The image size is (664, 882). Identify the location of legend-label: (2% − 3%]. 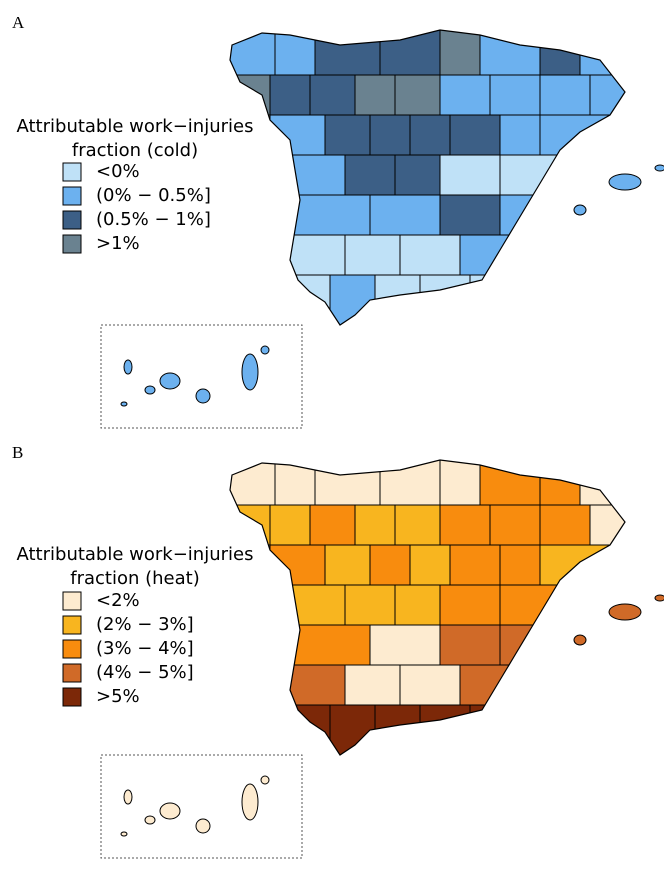
(145, 624).